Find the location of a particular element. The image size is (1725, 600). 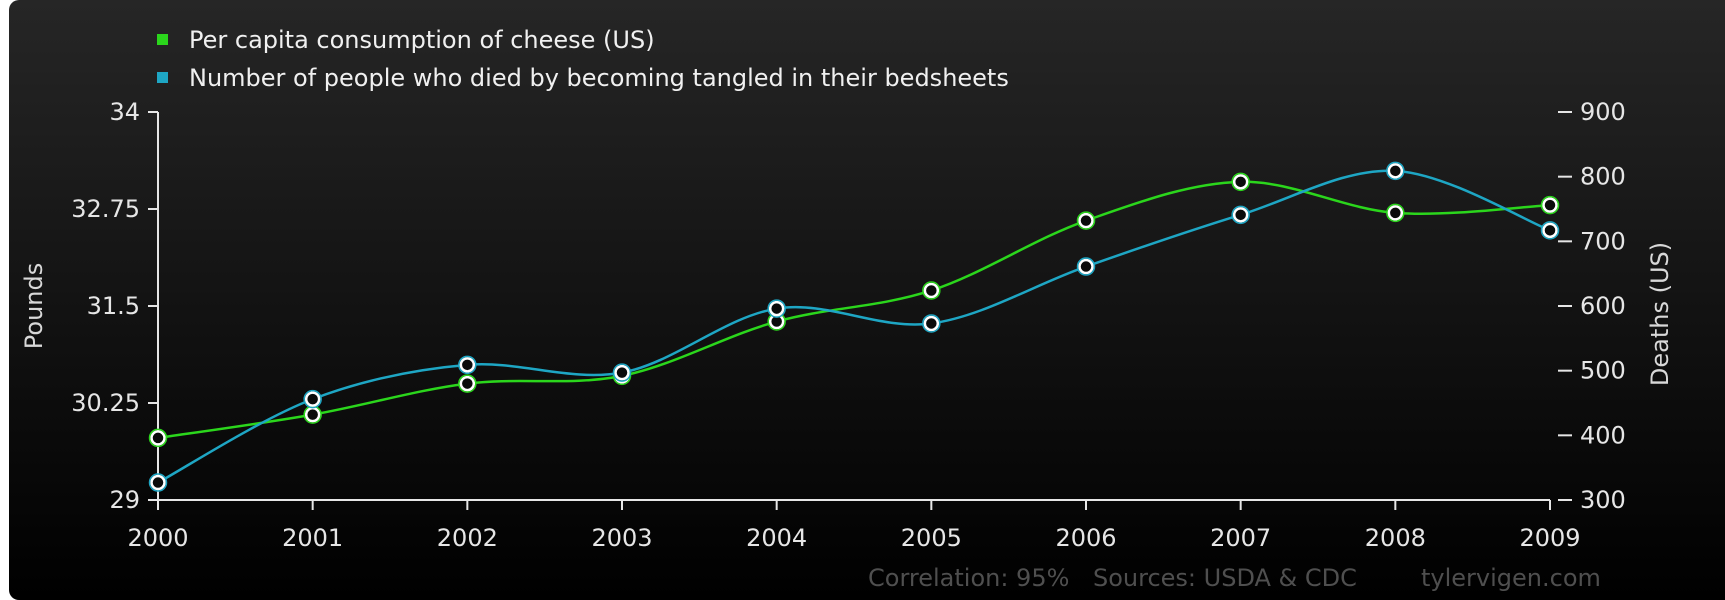

left-tick-label: 30.25 is located at coordinates (105, 403).